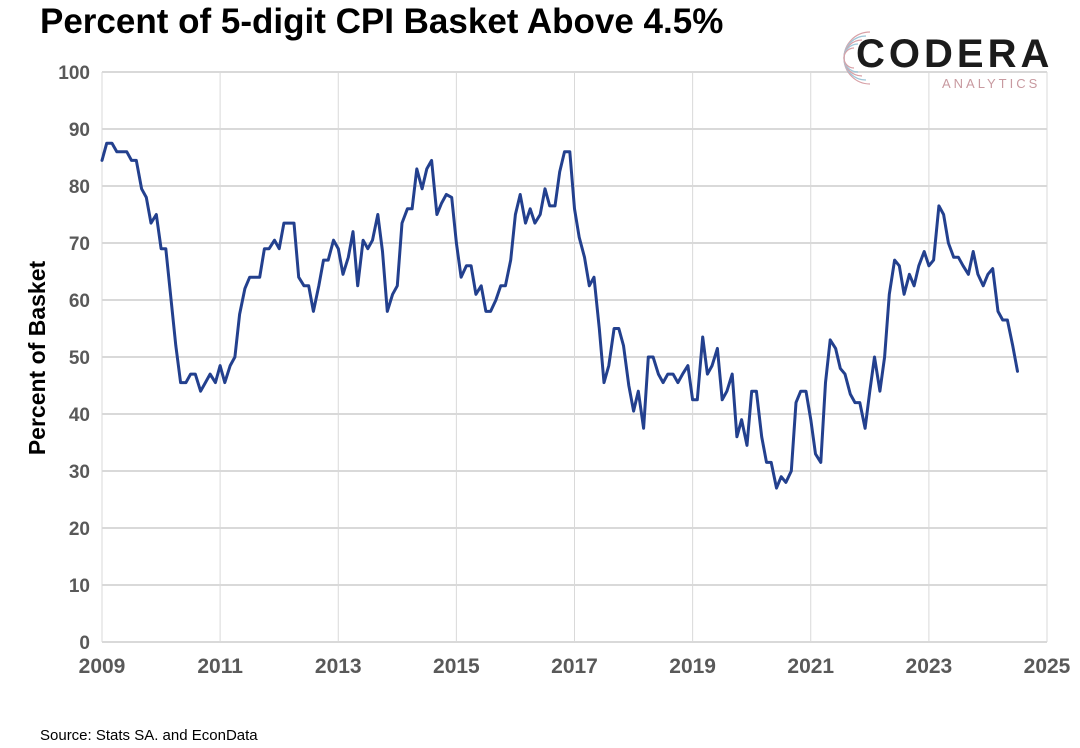  I want to click on y-tick-label: 0, so click(84, 643).